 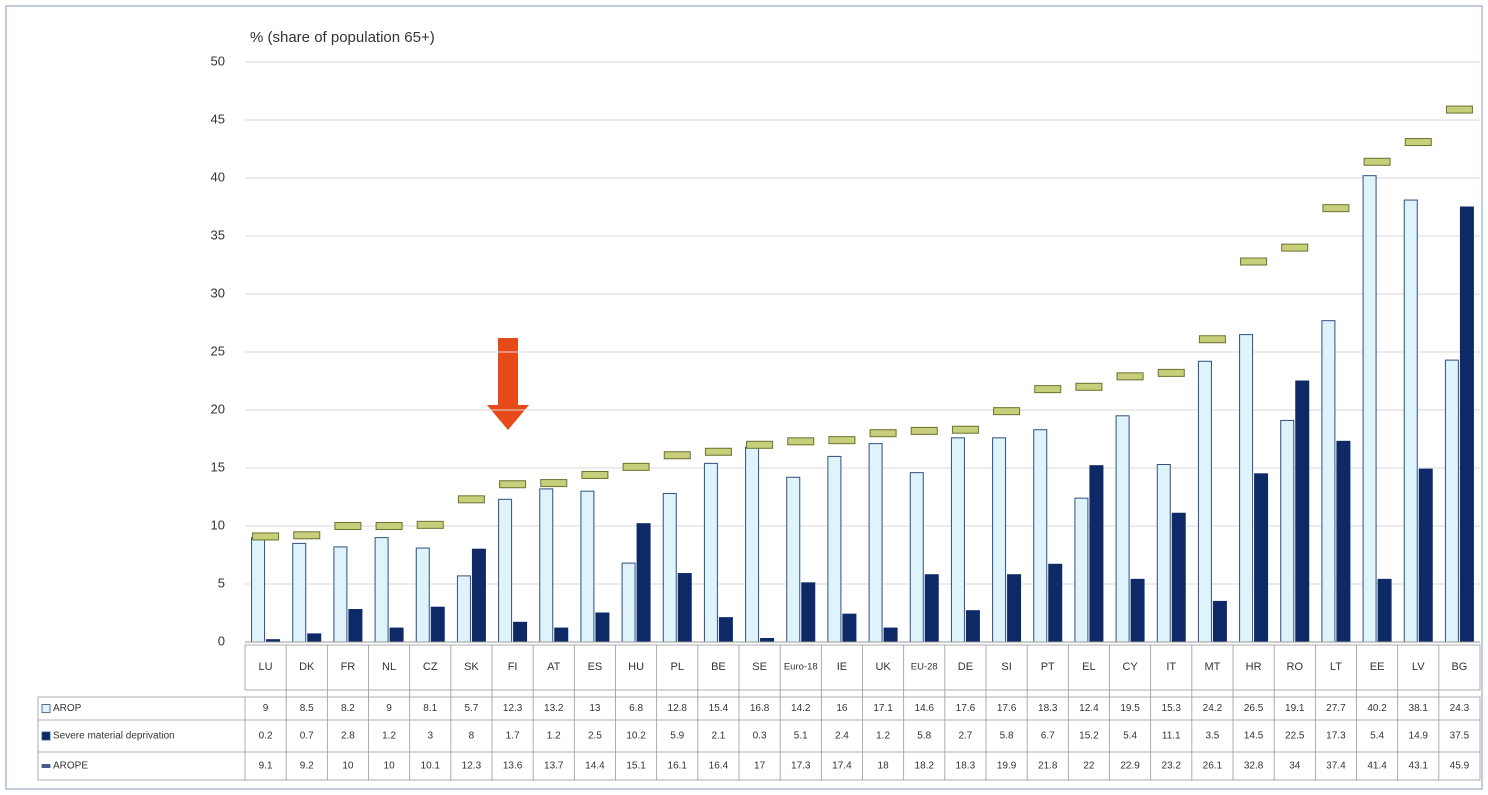 I want to click on table-value: 9.1, so click(x=266, y=766).